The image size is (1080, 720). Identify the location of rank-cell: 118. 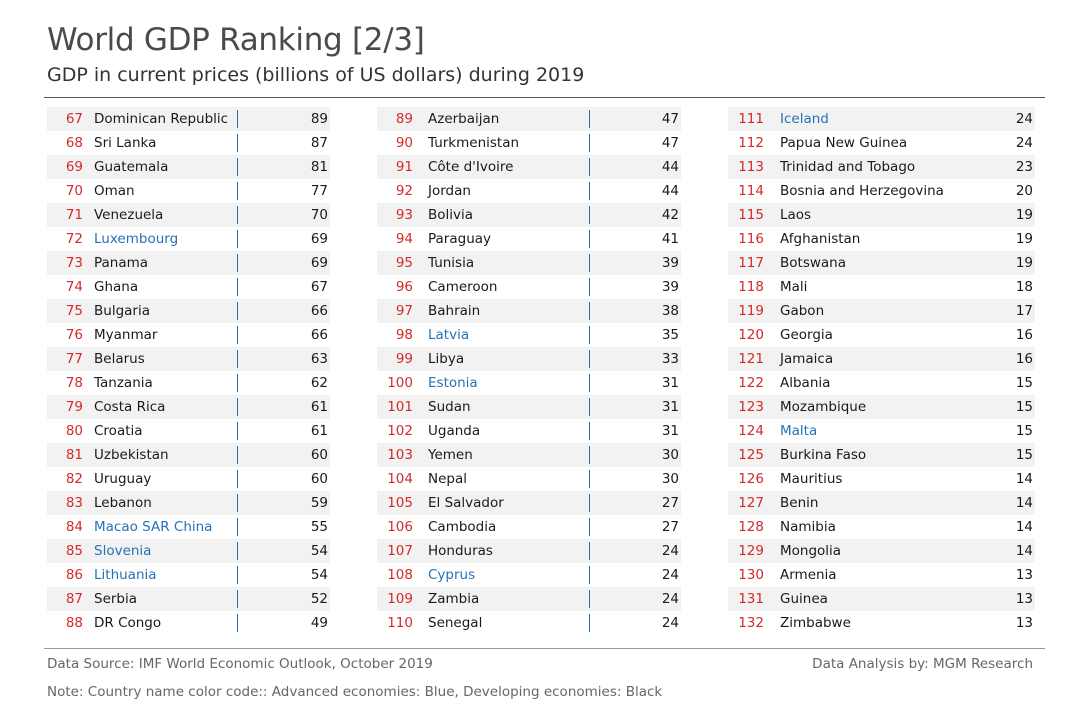
(751, 287).